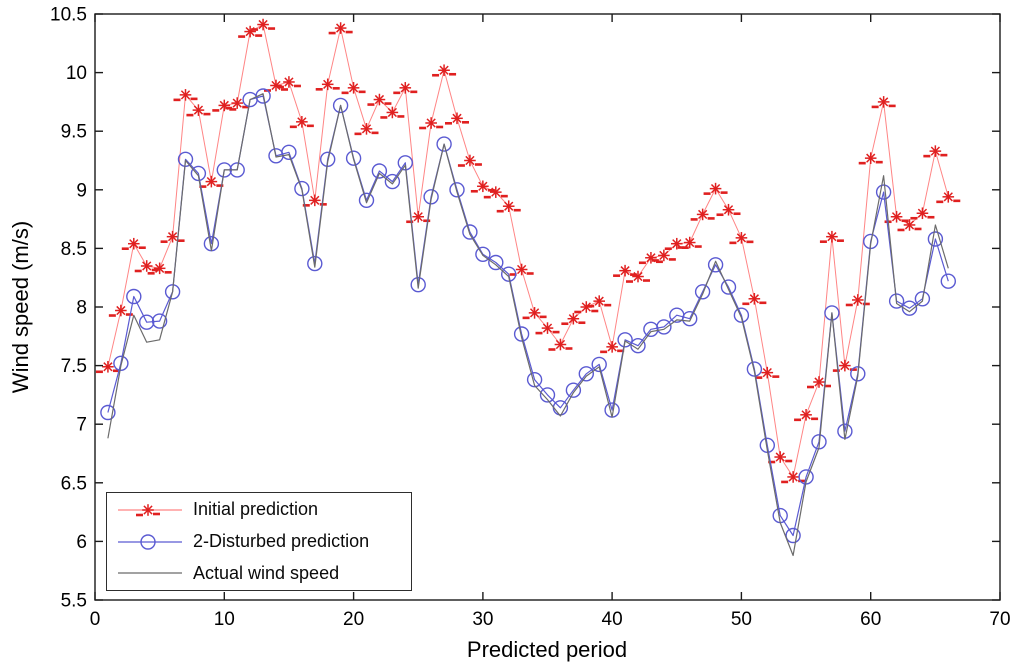 This screenshot has width=1024, height=672. I want to click on legend-label: Actual wind speed, so click(266, 572).